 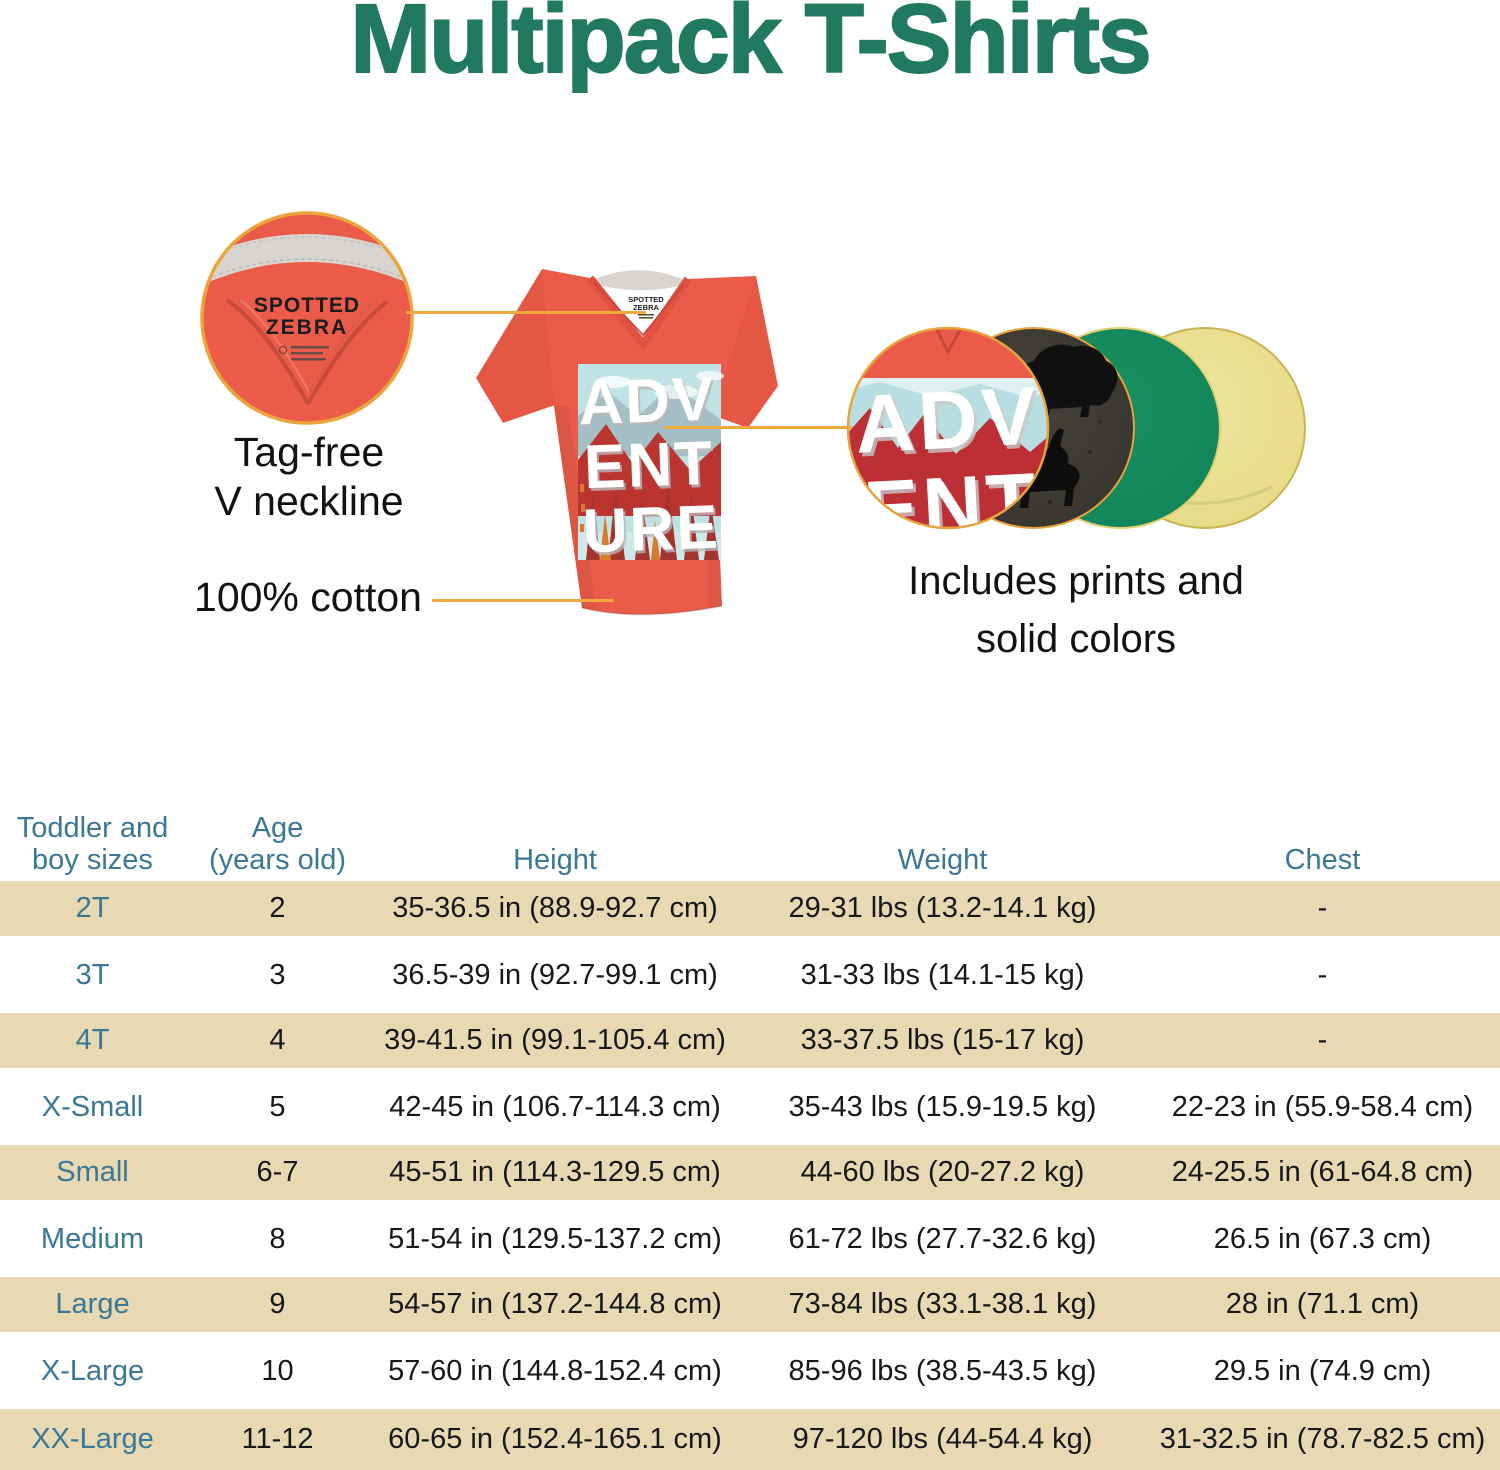 I want to click on swatch-adventure-print: ADV ADV ENT ENT, so click(x=948, y=428).